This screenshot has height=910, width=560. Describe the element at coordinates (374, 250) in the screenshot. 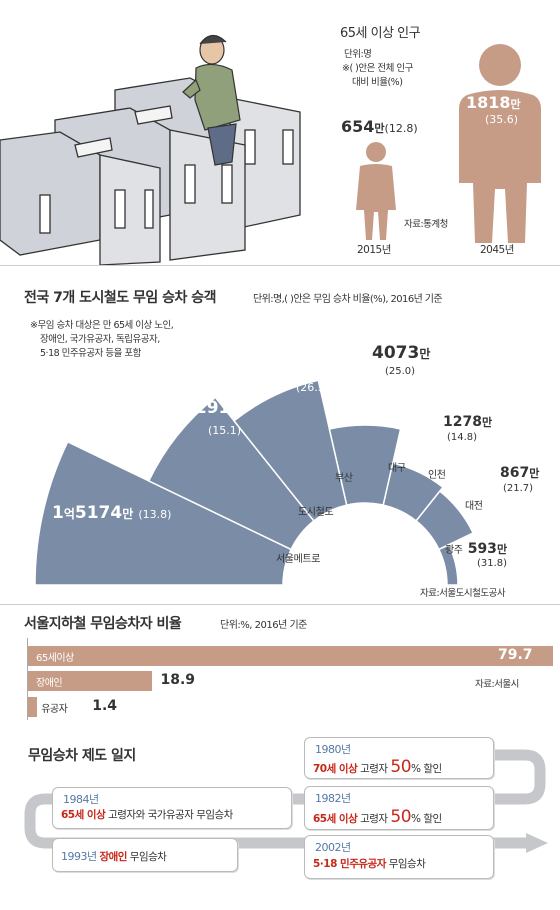

I see `population-2015-year: 2015년` at that location.